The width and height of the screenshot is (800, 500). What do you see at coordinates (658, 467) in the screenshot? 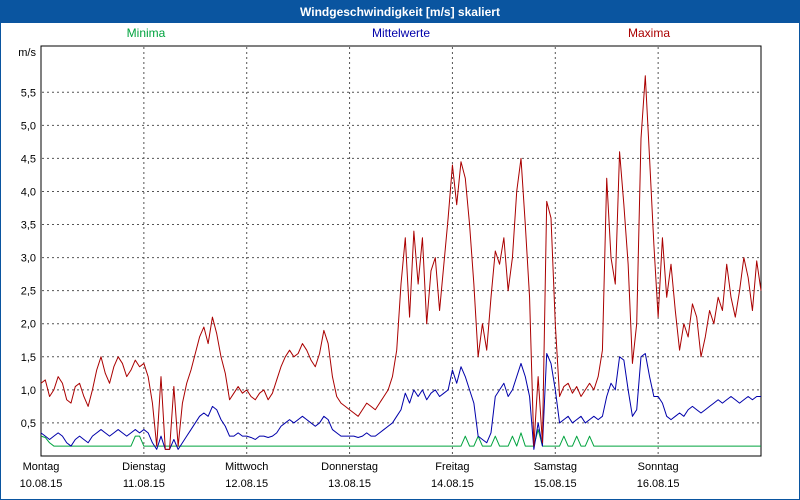
I see `x-day-label: Sonntag` at bounding box center [658, 467].